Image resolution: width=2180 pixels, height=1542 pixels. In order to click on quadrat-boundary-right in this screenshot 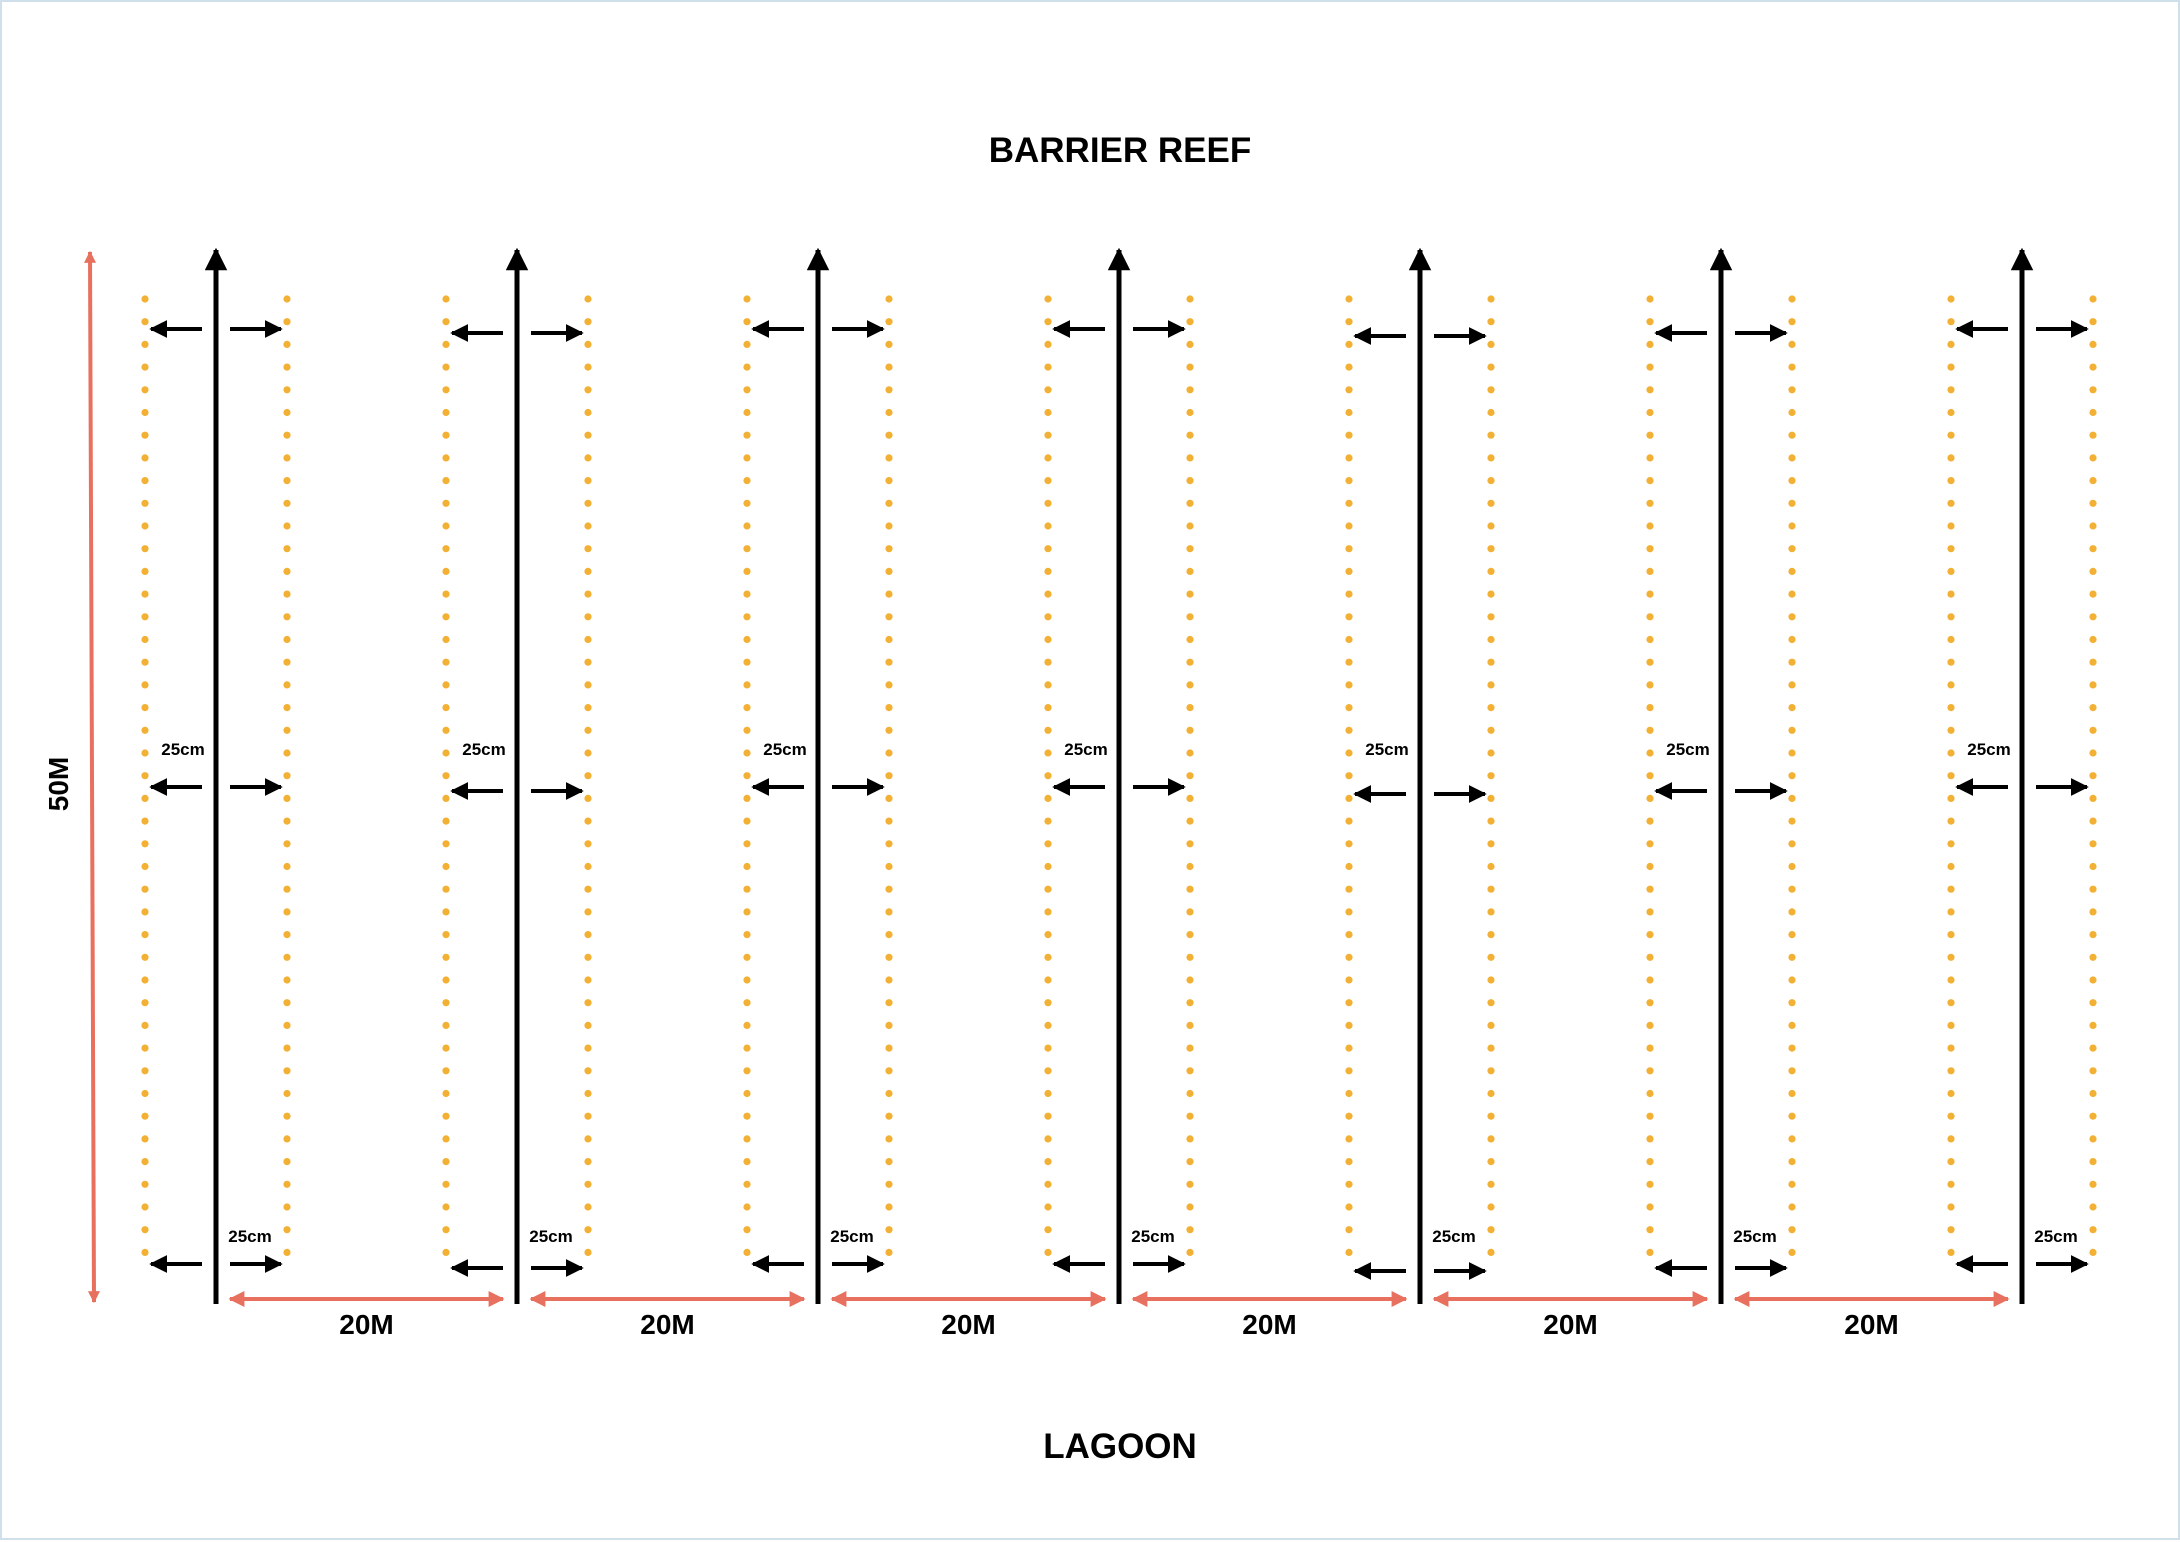, I will do `click(1491, 775)`.